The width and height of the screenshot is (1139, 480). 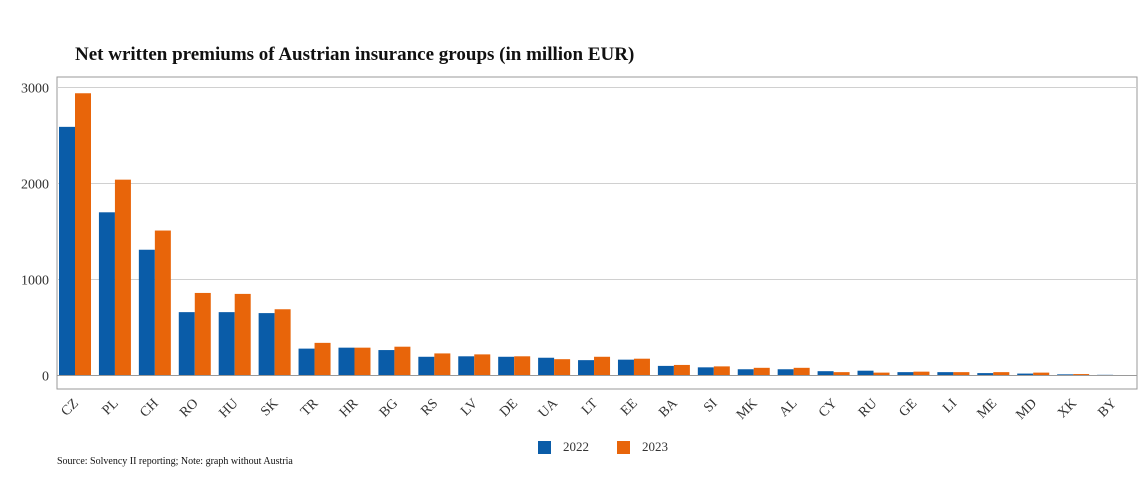 What do you see at coordinates (402, 361) in the screenshot?
I see `bar-BG-2023` at bounding box center [402, 361].